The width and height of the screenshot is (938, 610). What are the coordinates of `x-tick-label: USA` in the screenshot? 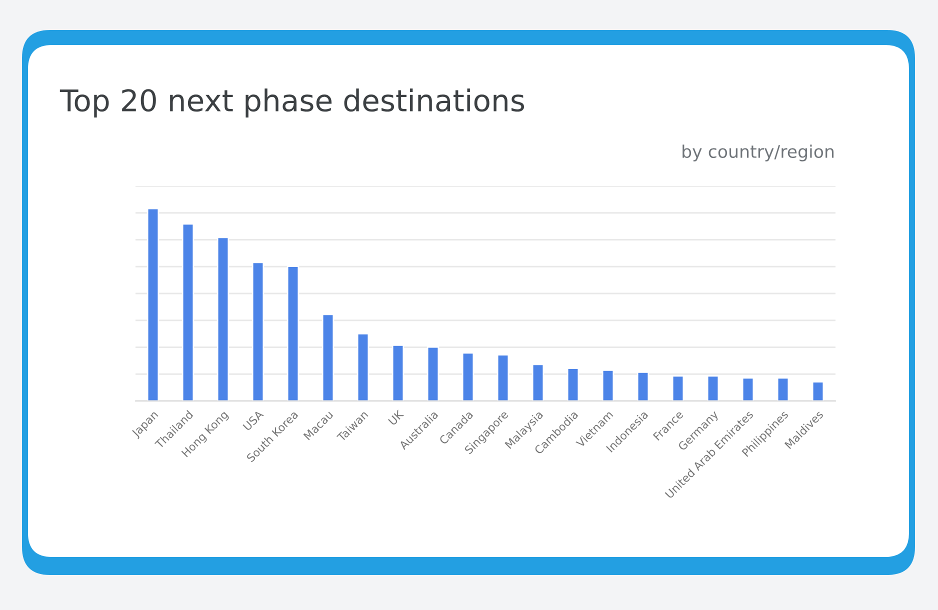 It's located at (253, 420).